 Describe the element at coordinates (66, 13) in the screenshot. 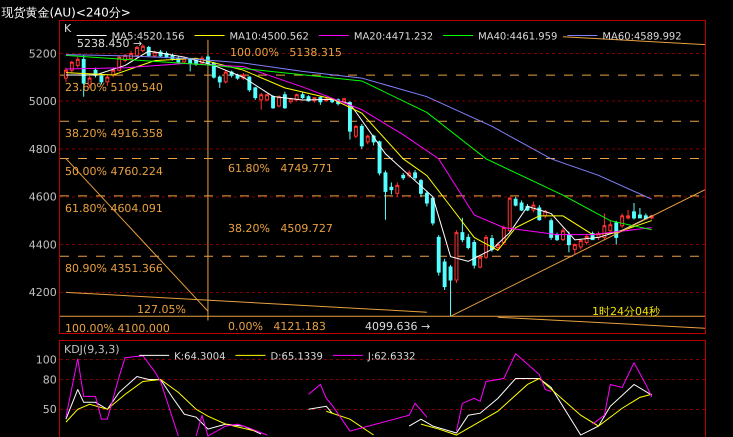

I see `chart-title: 现货黄金(AU)<240分>` at that location.